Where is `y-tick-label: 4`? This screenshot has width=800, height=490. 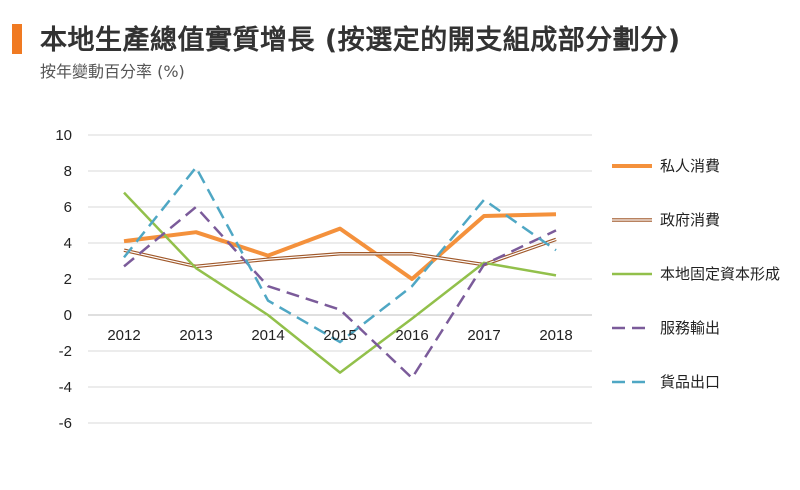
y-tick-label: 4 is located at coordinates (68, 243).